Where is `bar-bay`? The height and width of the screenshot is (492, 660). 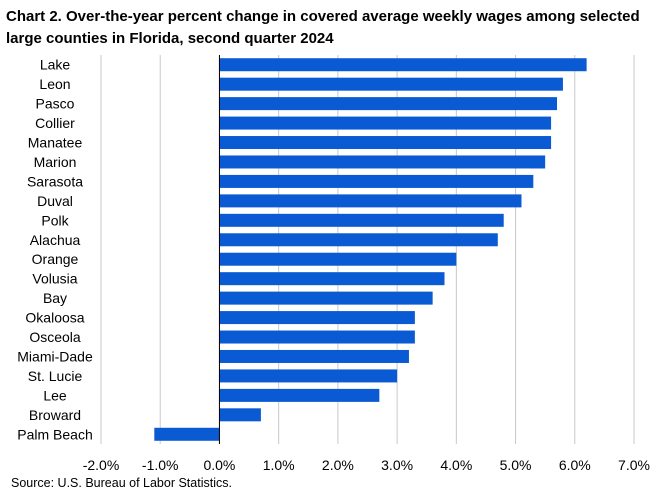
bar-bay is located at coordinates (326, 298).